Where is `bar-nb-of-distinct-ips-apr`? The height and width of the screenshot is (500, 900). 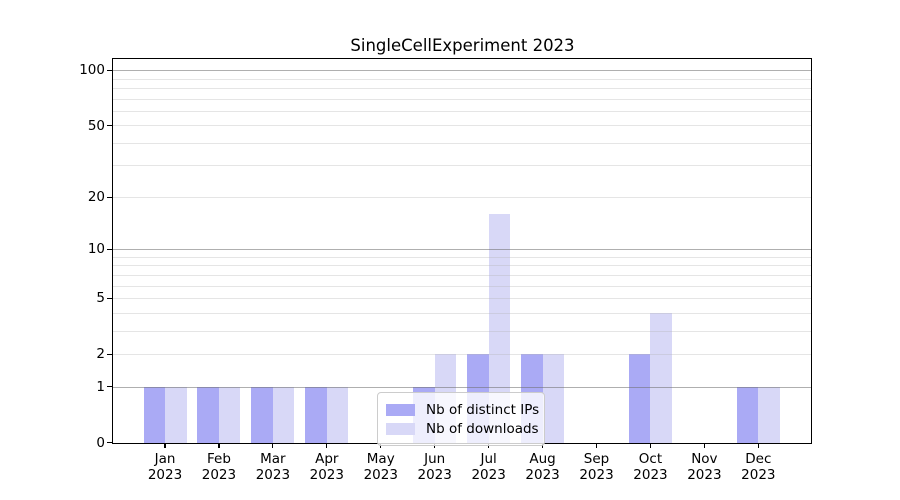 bar-nb-of-distinct-ips-apr is located at coordinates (316, 414).